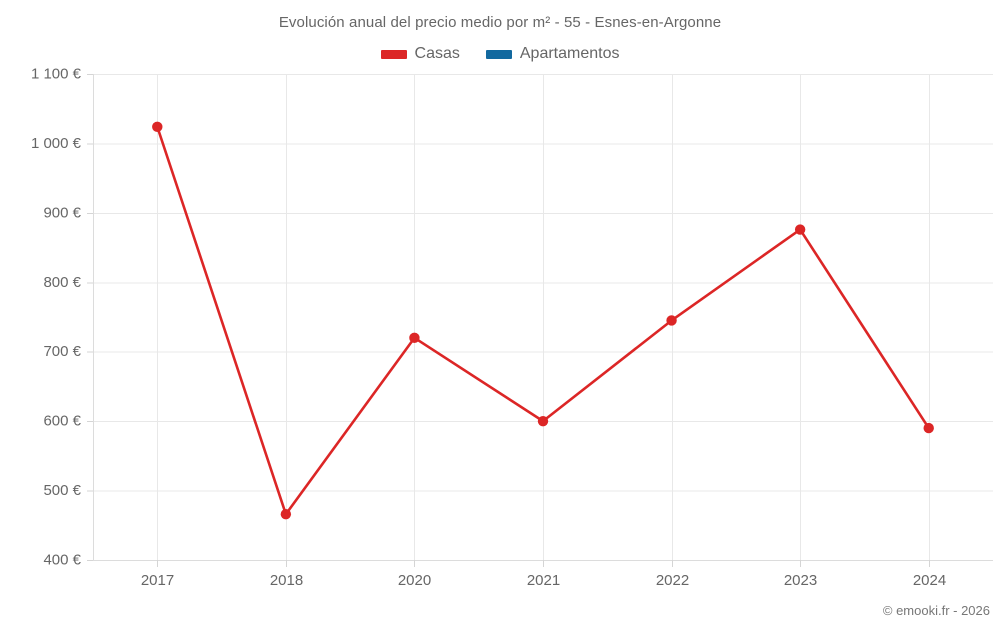 The height and width of the screenshot is (625, 1000). I want to click on legend-label: Apartamentos, so click(569, 53).